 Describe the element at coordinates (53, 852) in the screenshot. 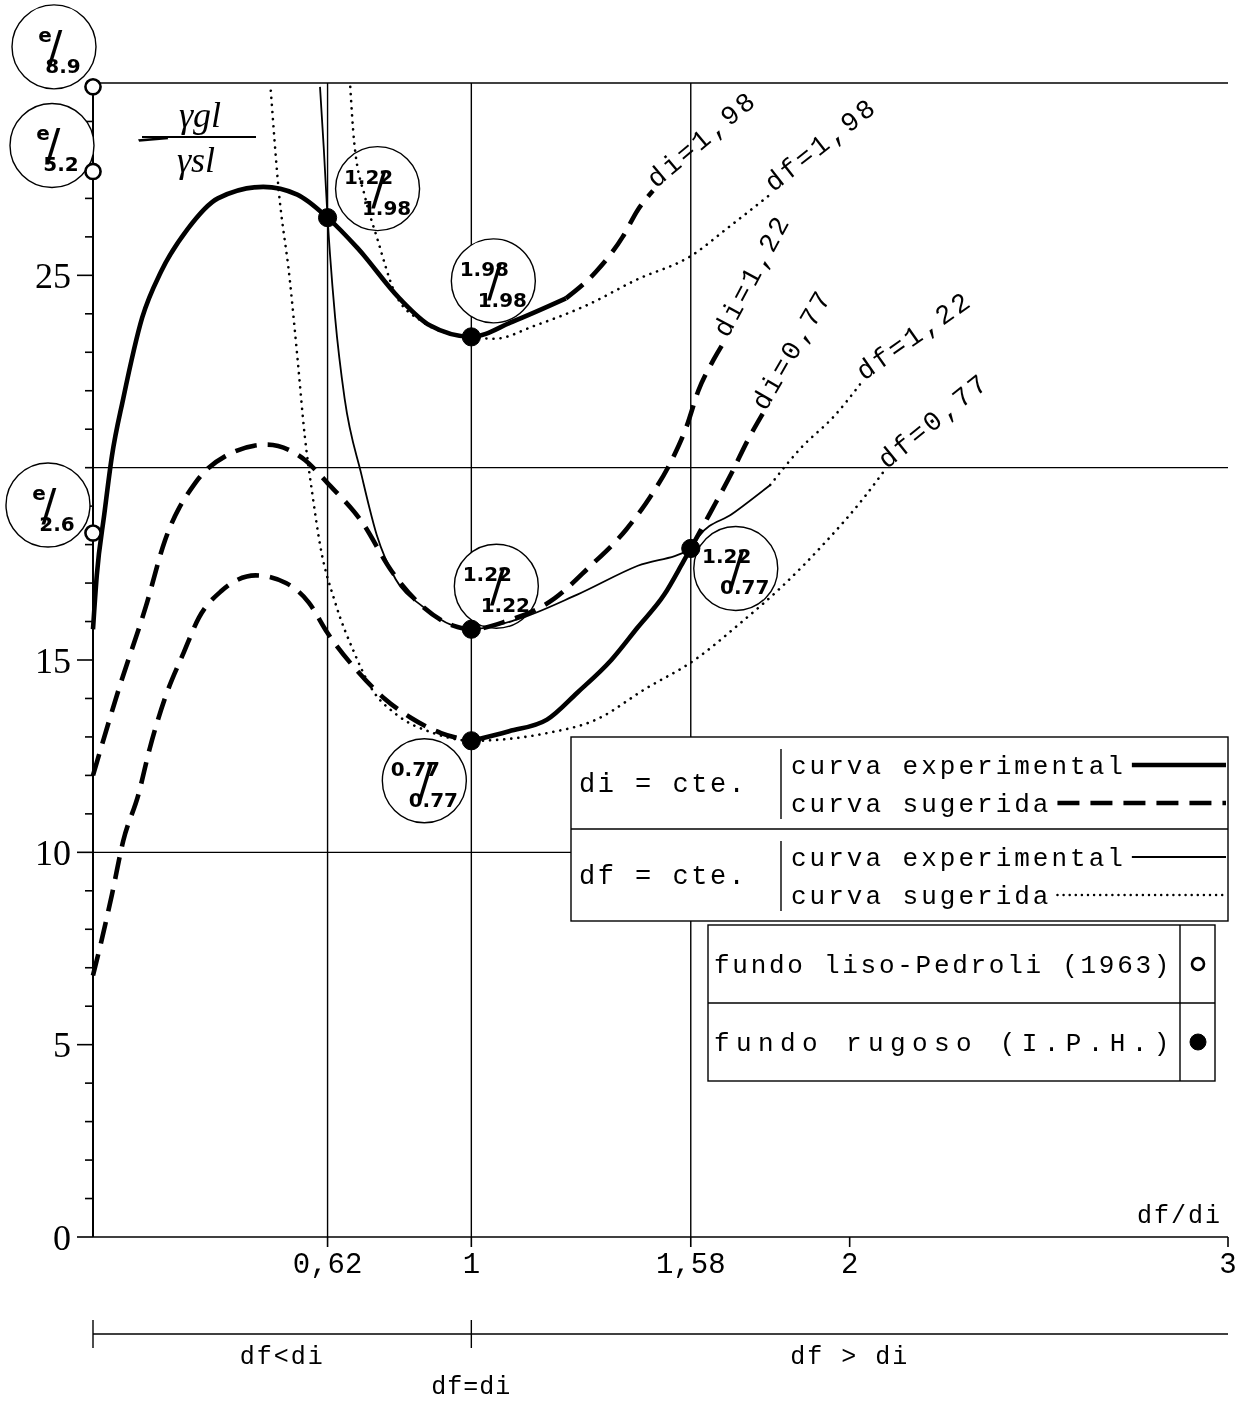

I see `y-tick-label: 10` at that location.